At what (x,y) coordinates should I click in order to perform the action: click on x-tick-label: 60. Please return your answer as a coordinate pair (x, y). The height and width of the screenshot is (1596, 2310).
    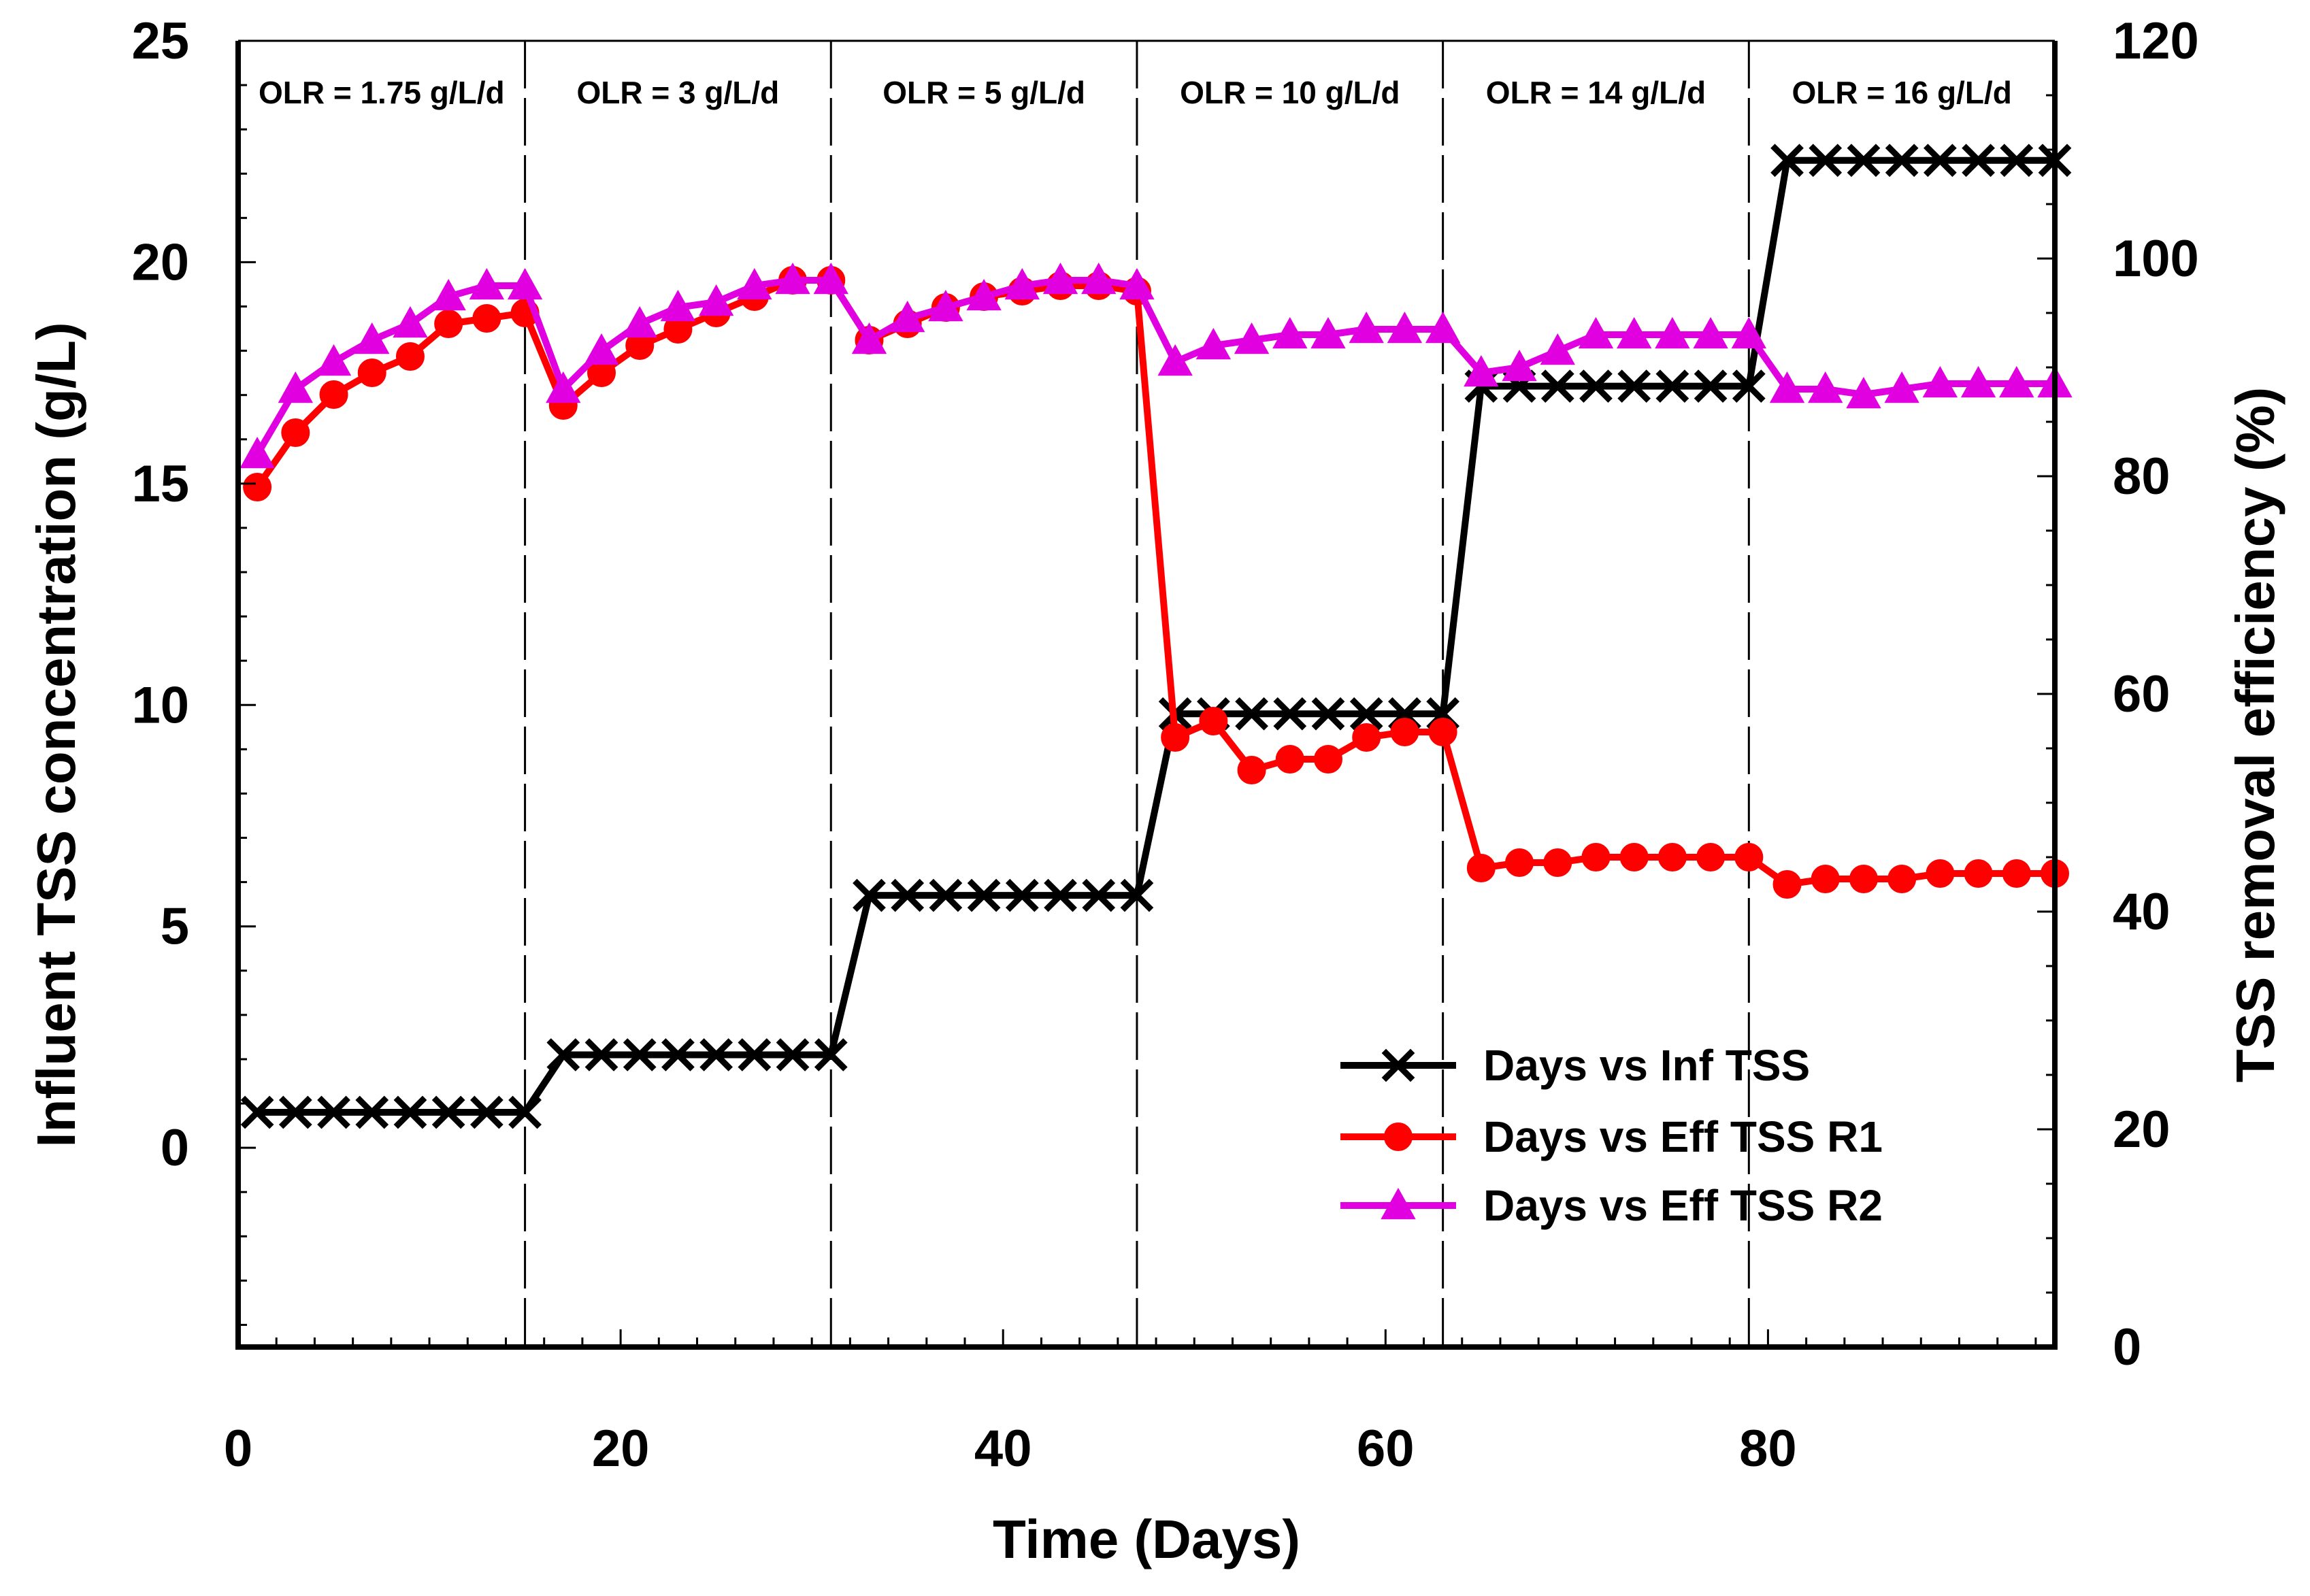
    Looking at the image, I should click on (1386, 1449).